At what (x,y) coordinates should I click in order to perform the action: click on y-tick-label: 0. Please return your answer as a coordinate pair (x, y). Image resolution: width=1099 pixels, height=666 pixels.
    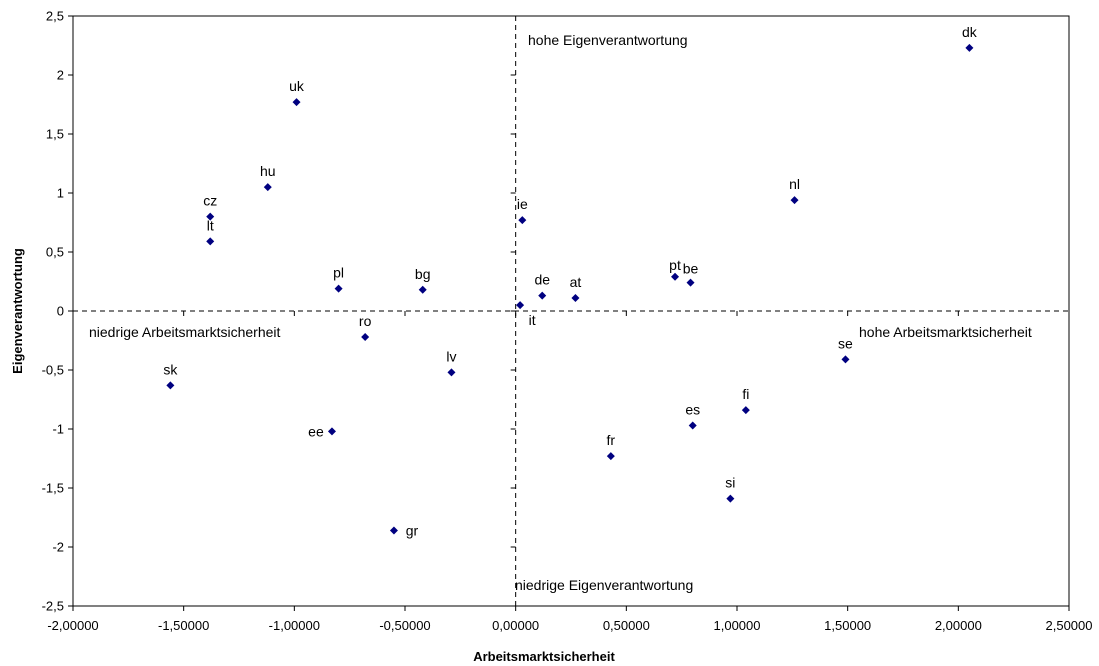
    Looking at the image, I should click on (60, 311).